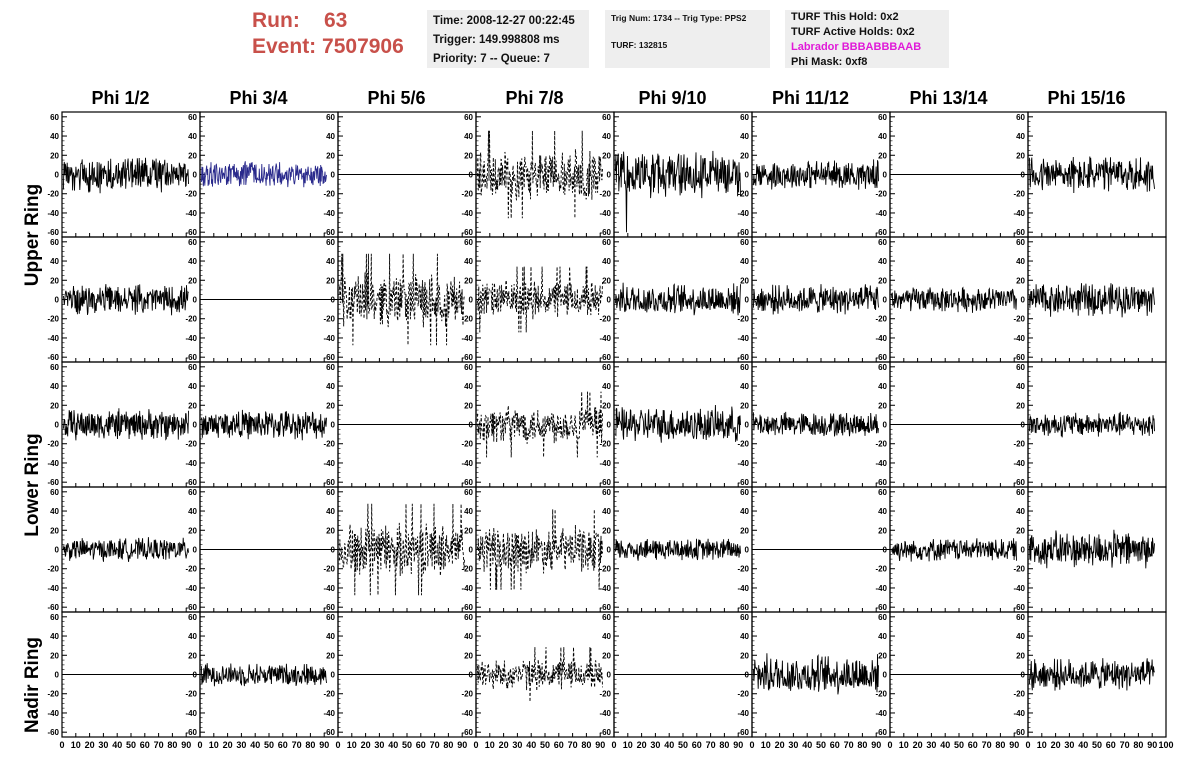 This screenshot has height=772, width=1196. What do you see at coordinates (876, 745) in the screenshot?
I see `x-tick-label: 90` at bounding box center [876, 745].